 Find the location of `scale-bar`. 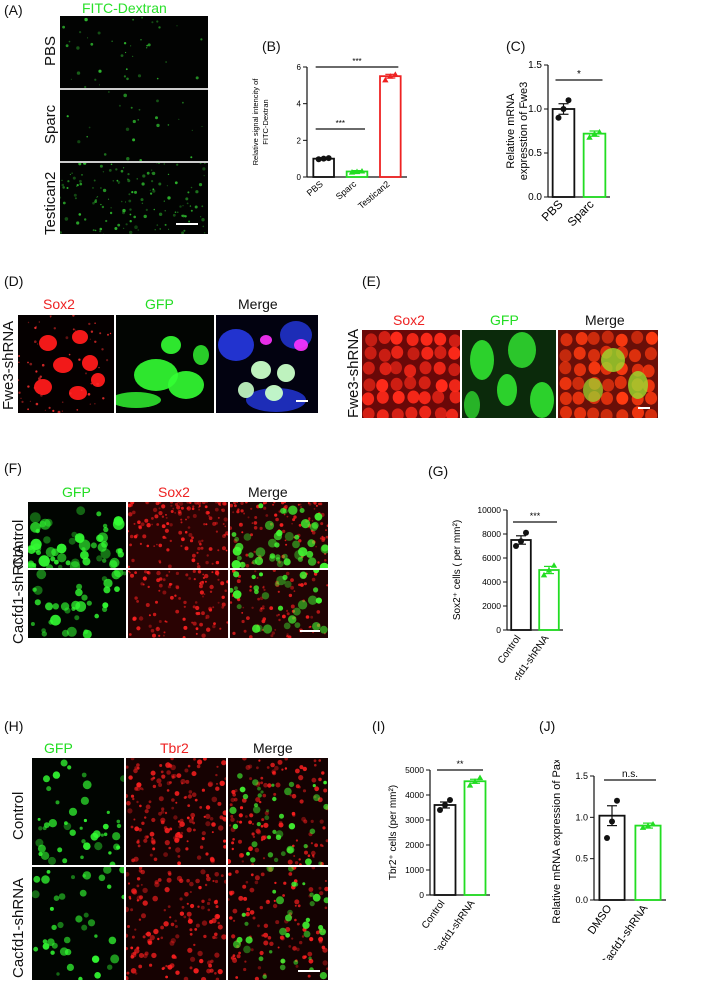

scale-bar is located at coordinates (187, 224).